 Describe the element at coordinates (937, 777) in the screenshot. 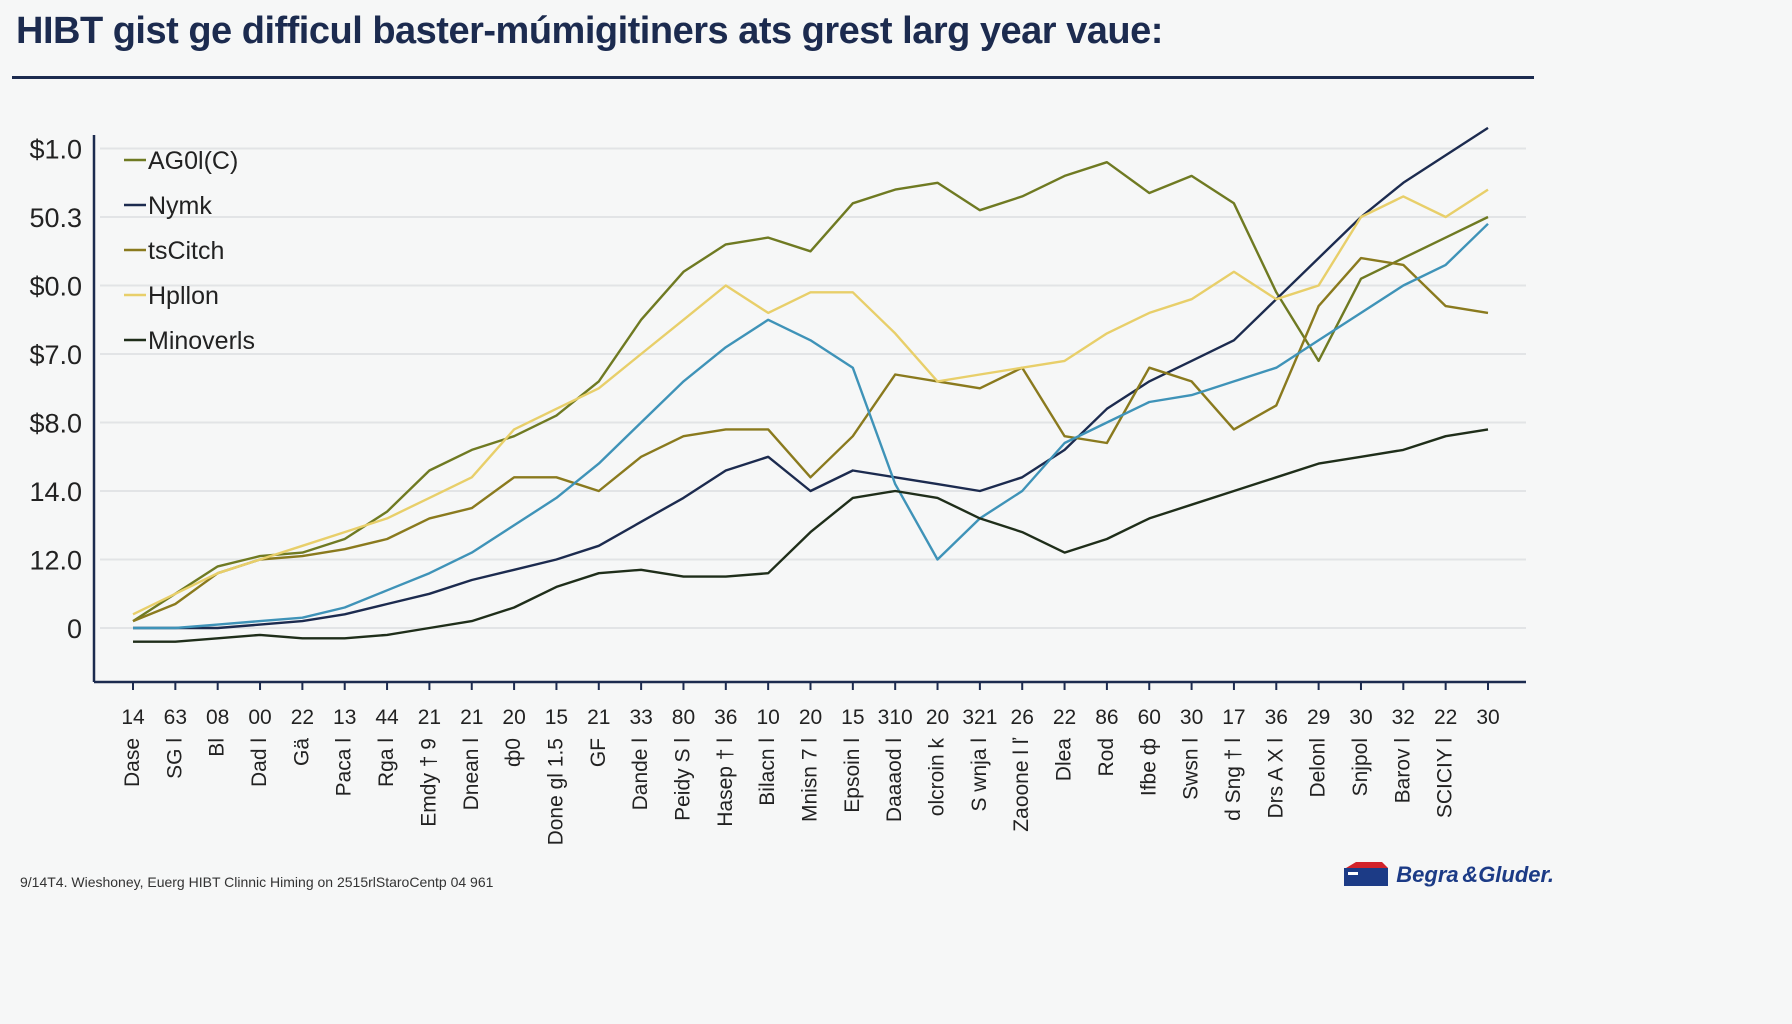

I see `x-tick-label-bottom: olcroin k` at that location.